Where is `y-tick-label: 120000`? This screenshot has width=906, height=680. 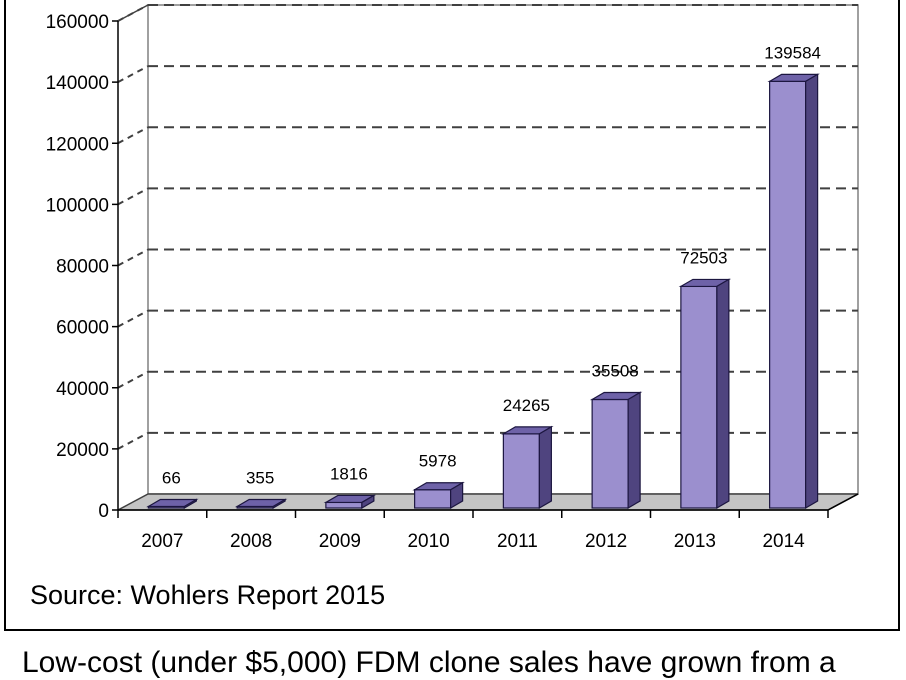
y-tick-label: 120000 is located at coordinates (77, 144).